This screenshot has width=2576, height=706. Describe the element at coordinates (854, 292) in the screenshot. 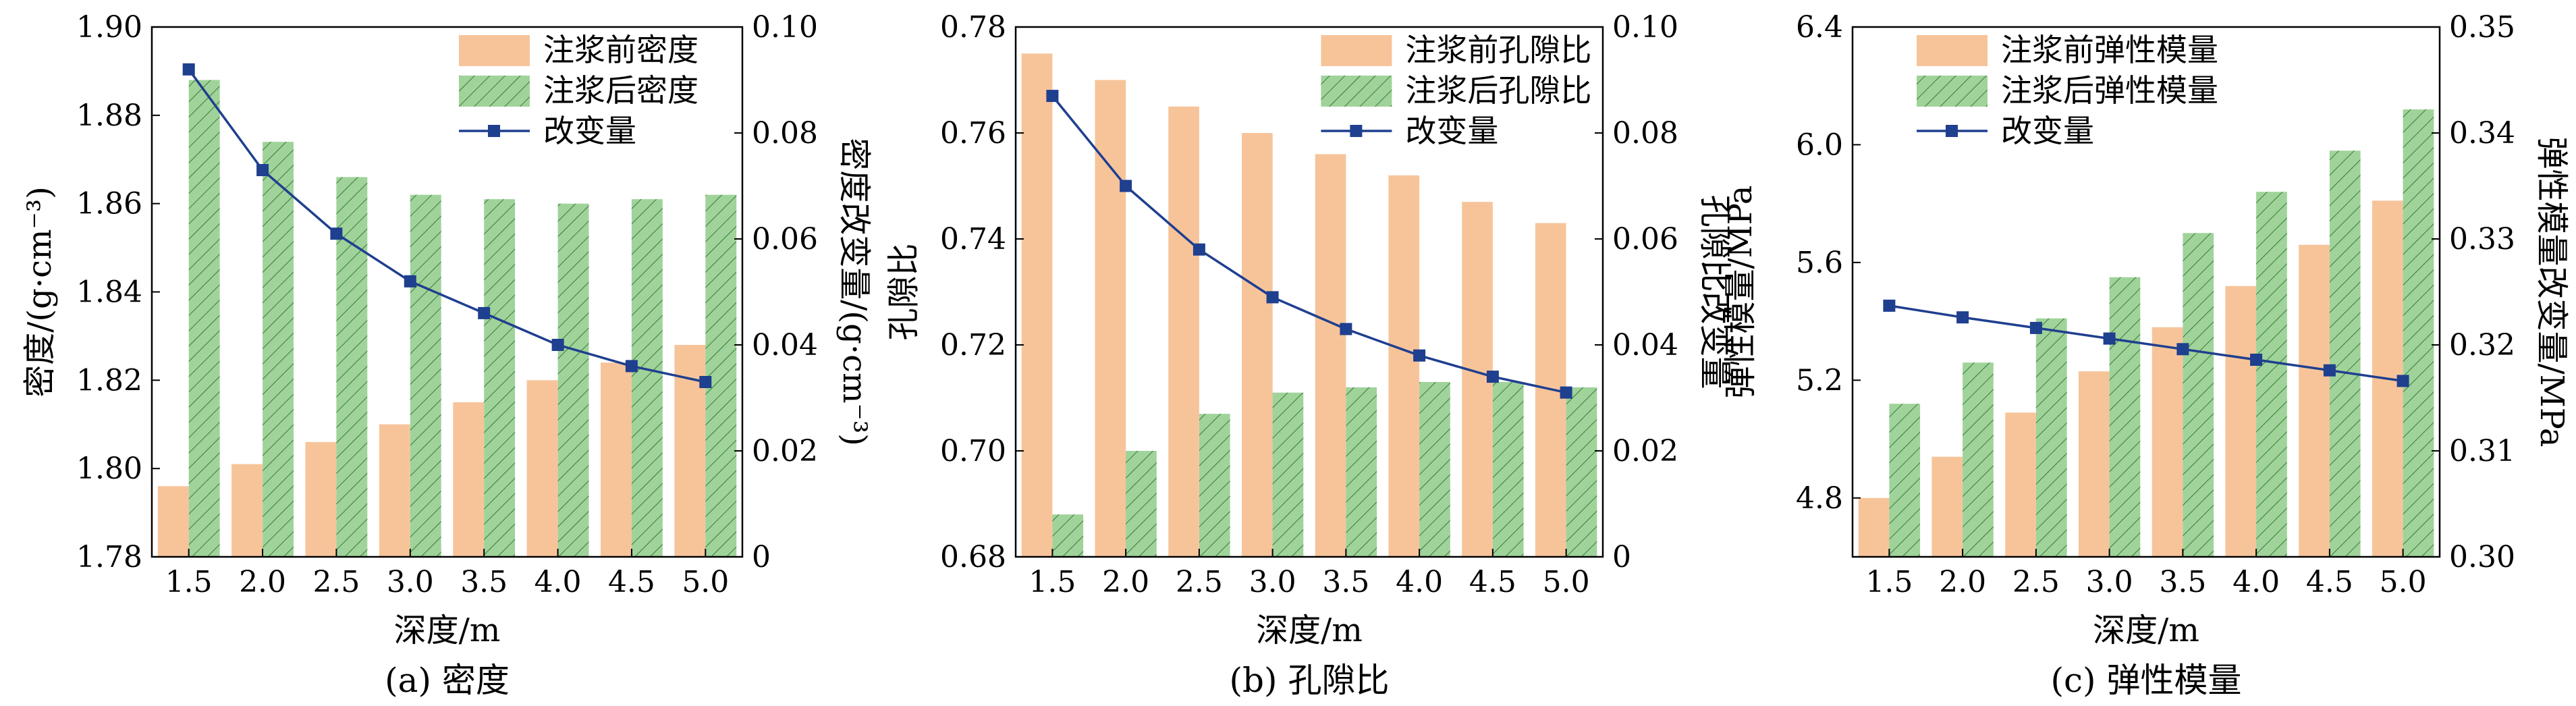

I see `y-right-axis-title: 密度改变量/(g·cm⁻³)` at that location.